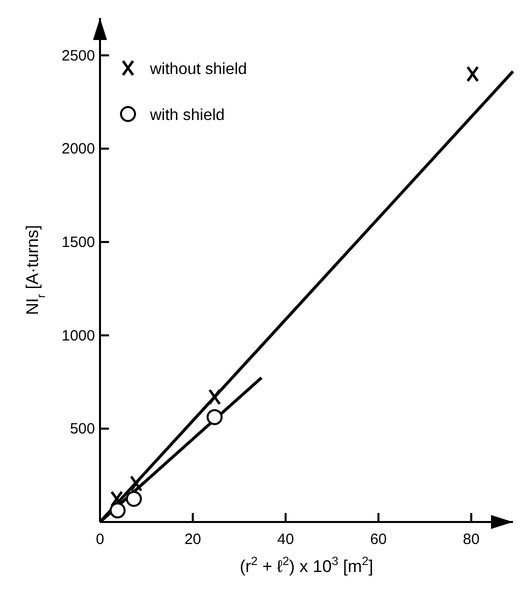 Image resolution: width=529 pixels, height=600 pixels. I want to click on x-tick-label: 80, so click(471, 539).